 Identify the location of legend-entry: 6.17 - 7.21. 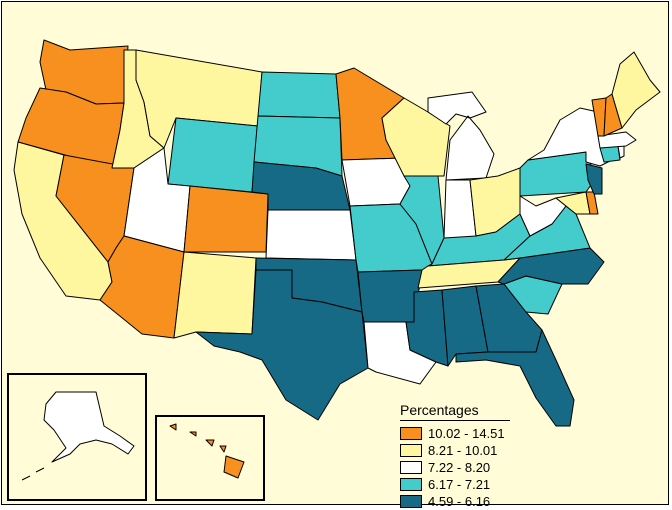
(460, 484).